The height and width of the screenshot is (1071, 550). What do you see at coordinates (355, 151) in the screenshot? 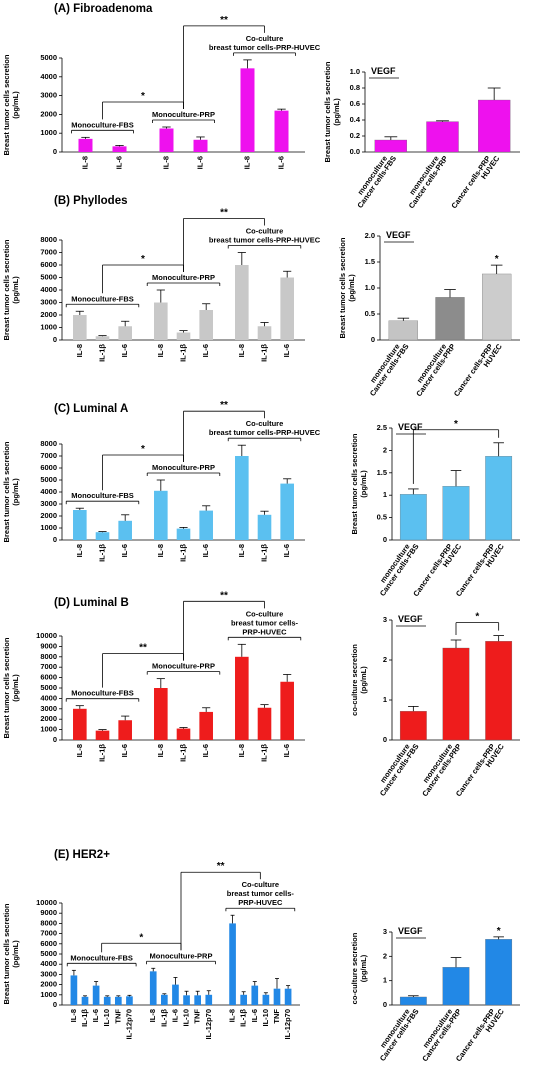
I see `y-tick-label: 0.0` at bounding box center [355, 151].